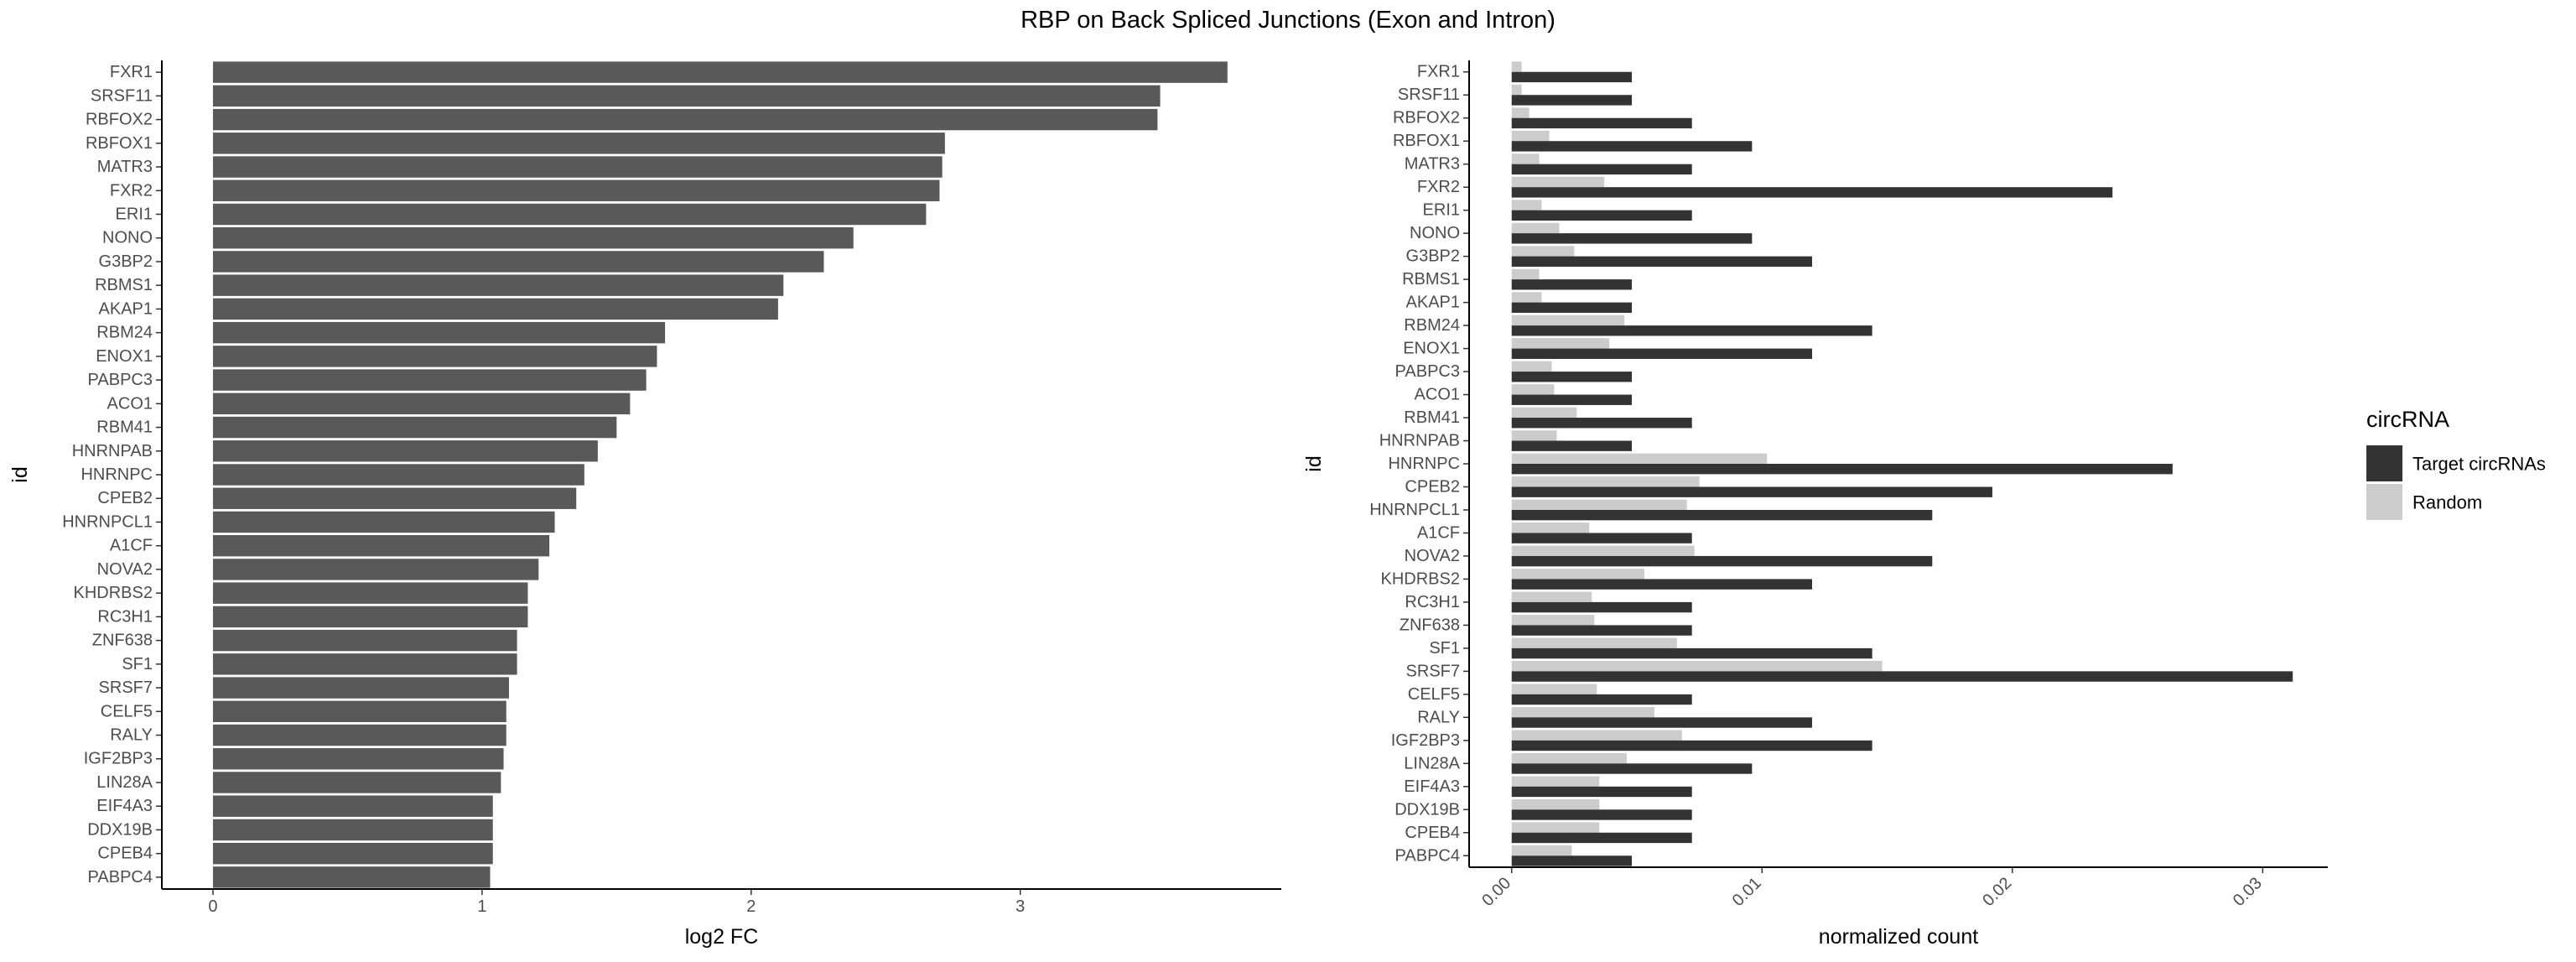  Describe the element at coordinates (131, 736) in the screenshot. I see `y-tick-label-raly: RALY` at that location.